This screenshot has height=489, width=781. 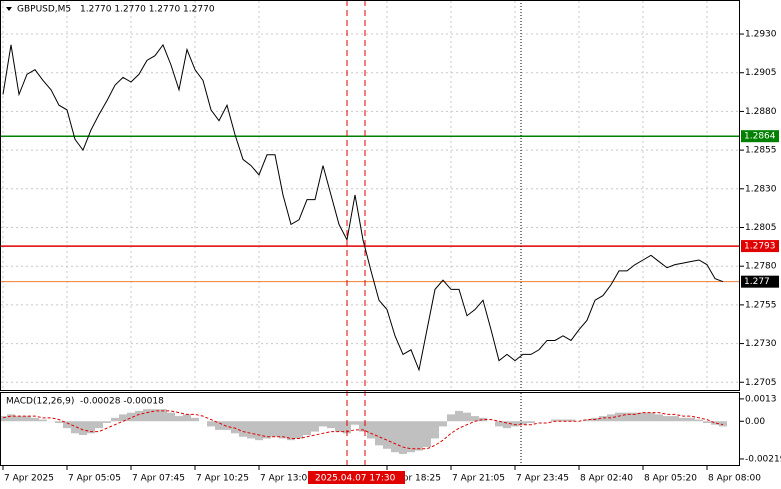 What do you see at coordinates (286, 479) in the screenshot?
I see `x-tick-label: 7 Apr 13:05` at bounding box center [286, 479].